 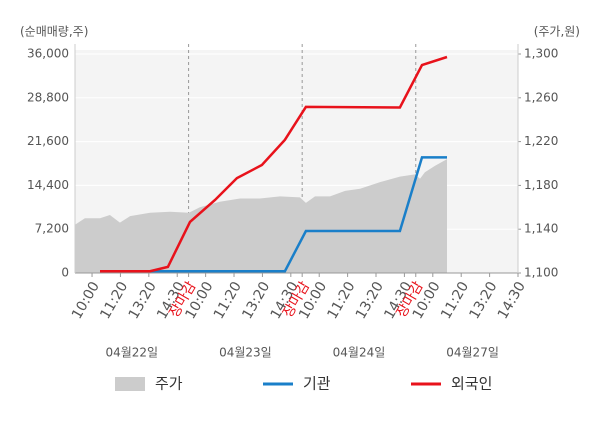 I want to click on y-tick-label: 21,600, so click(x=48, y=141).